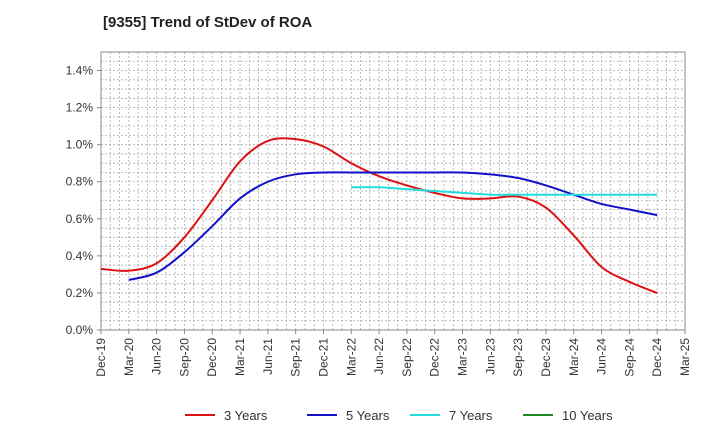 The width and height of the screenshot is (720, 440). I want to click on x-tick-label: Jun-23, so click(490, 356).